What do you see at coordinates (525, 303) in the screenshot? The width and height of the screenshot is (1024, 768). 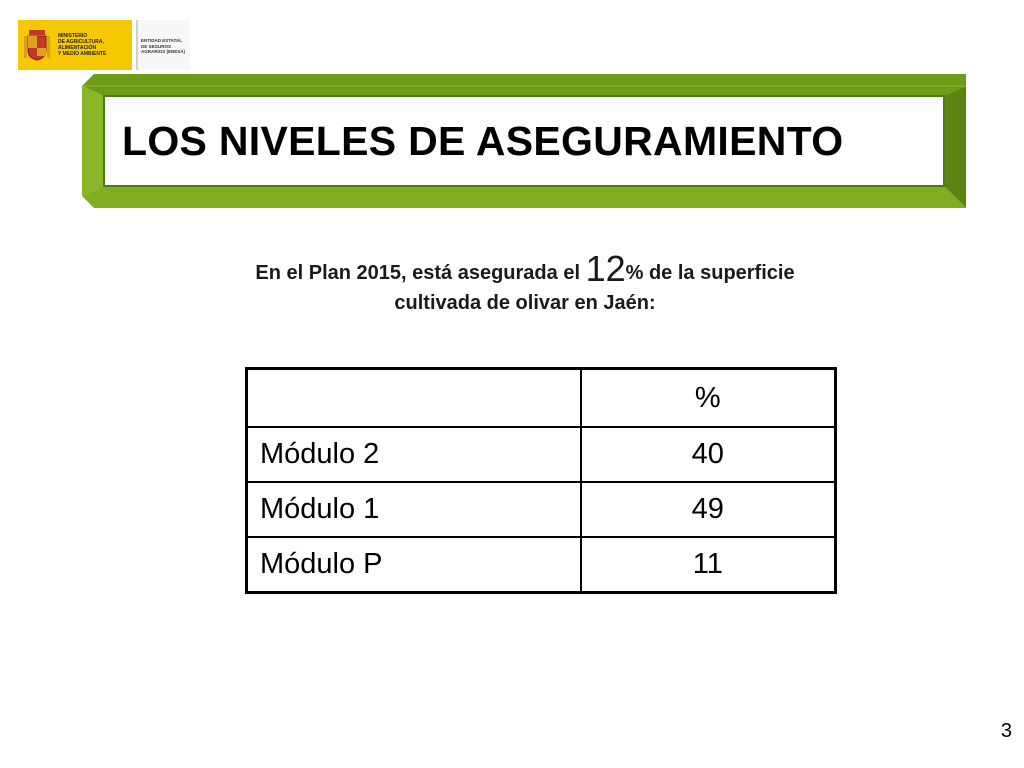 I see `subtitle-line-2: cultivada de olivar en Jaén:` at bounding box center [525, 303].